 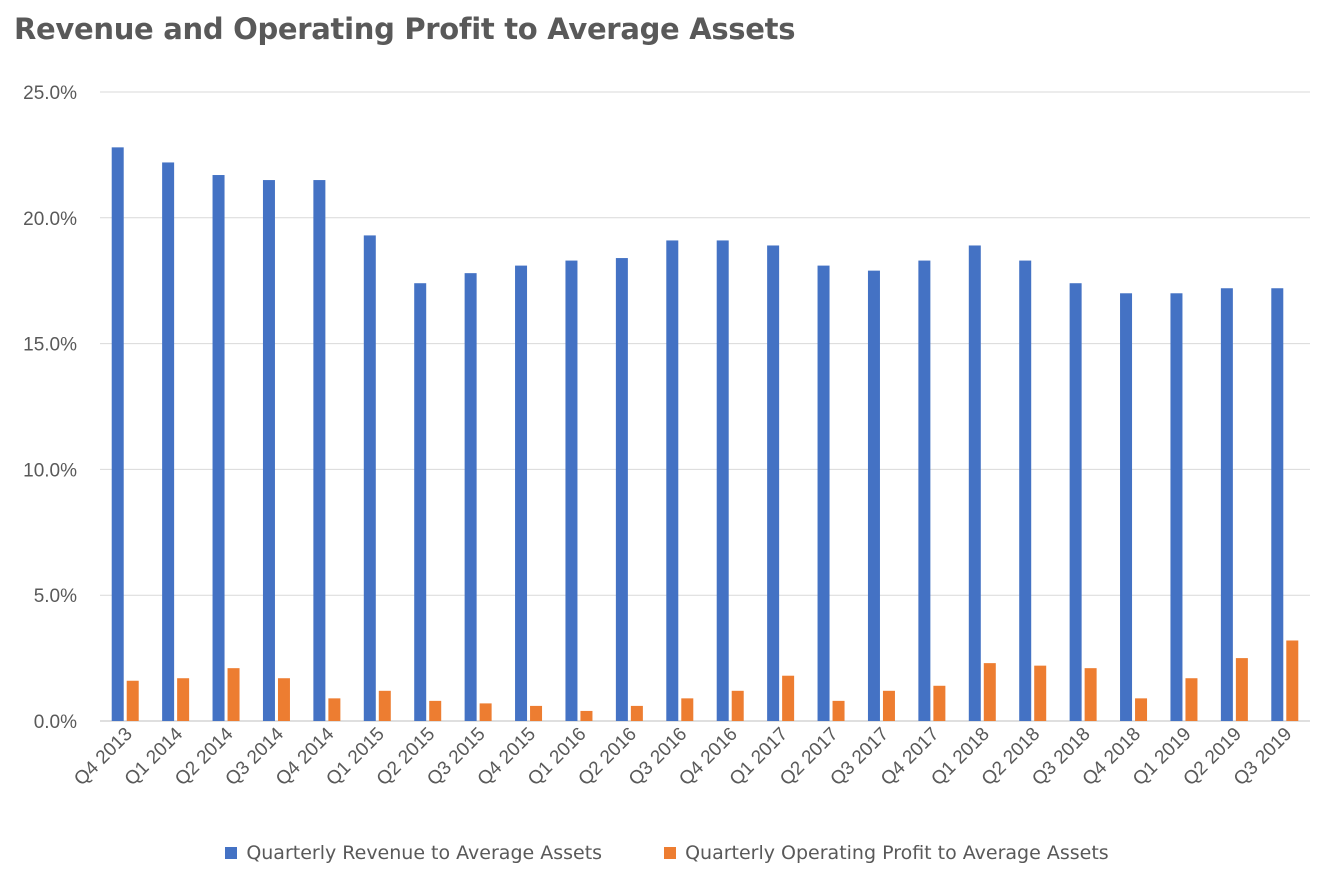 What do you see at coordinates (55, 722) in the screenshot?
I see `y-tick-label: 0.0%` at bounding box center [55, 722].